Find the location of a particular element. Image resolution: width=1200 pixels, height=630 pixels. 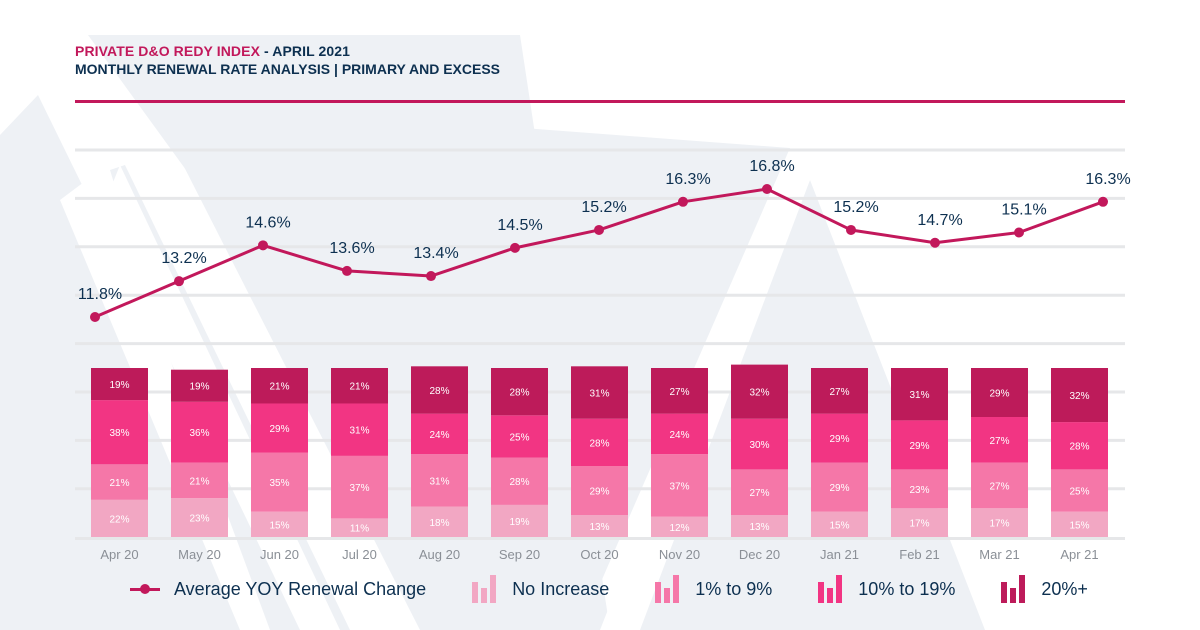

header-divider is located at coordinates (600, 101).